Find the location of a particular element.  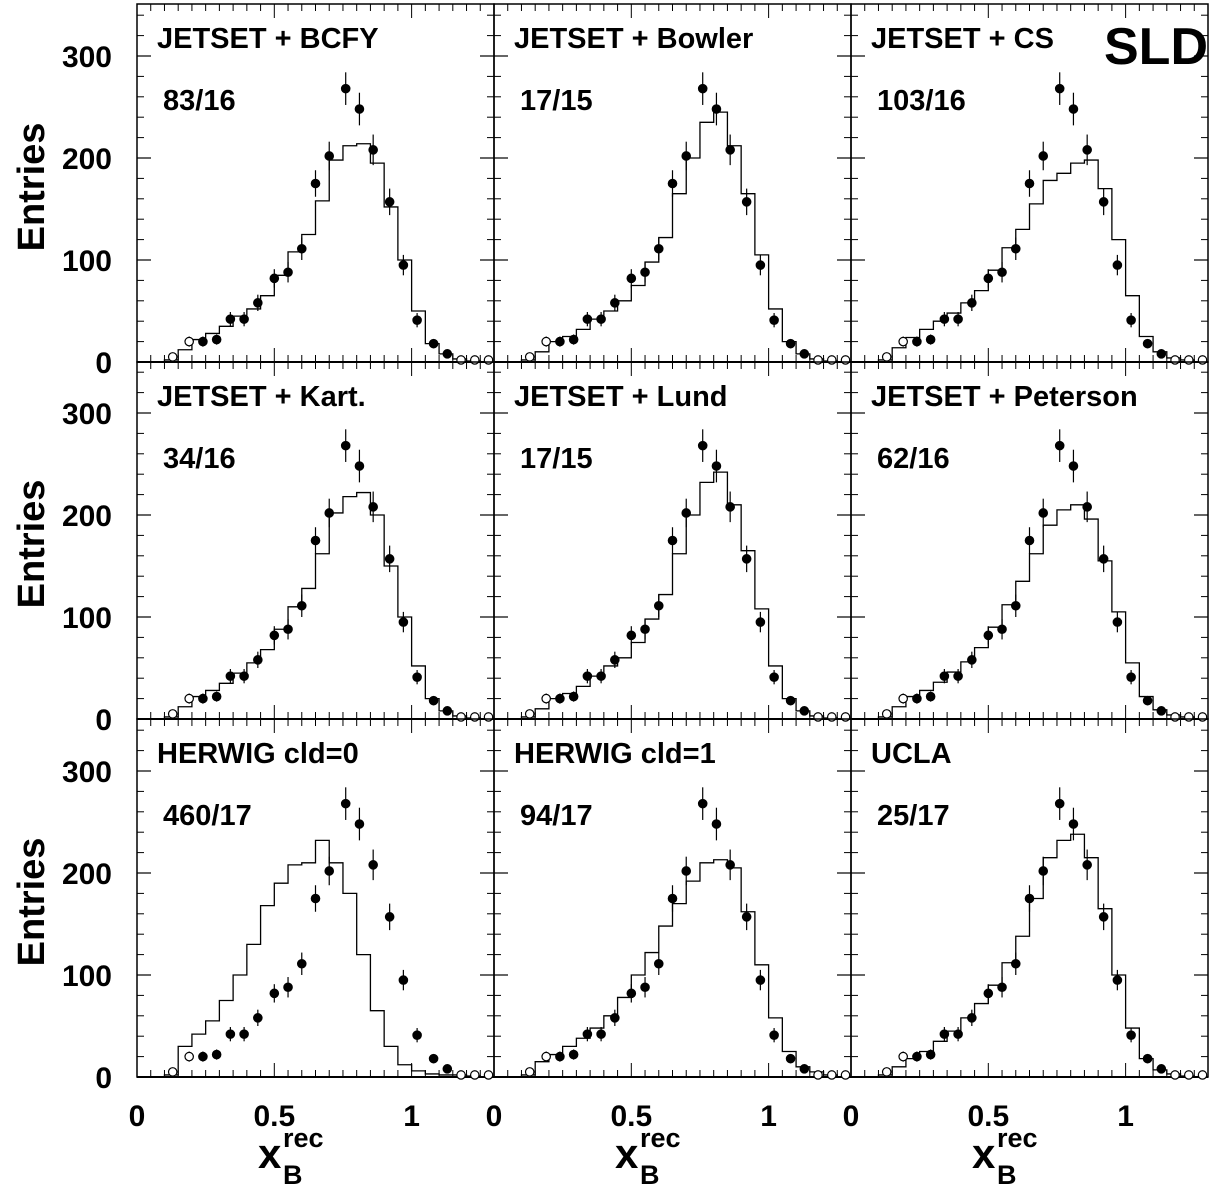

panel-9: UCLA 25/17 is located at coordinates (1029, 899).